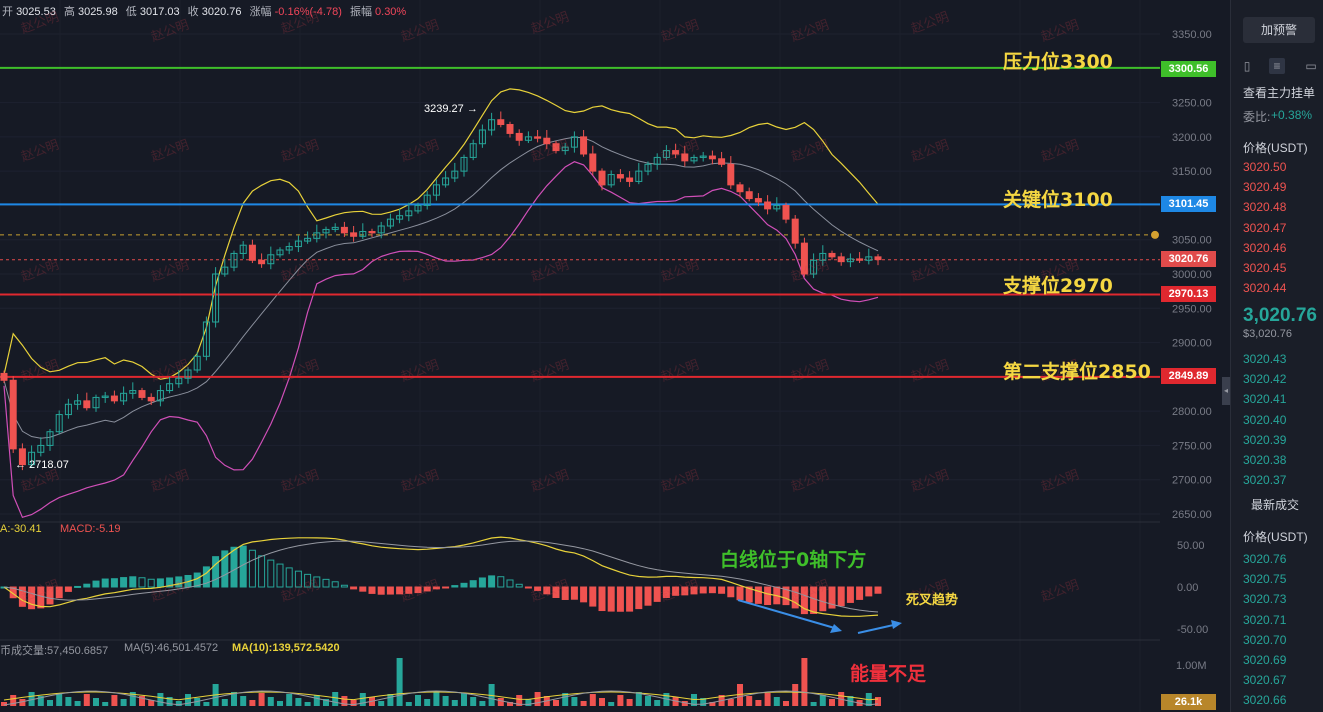  I want to click on bid-price-row: 3020.38, so click(1265, 460).